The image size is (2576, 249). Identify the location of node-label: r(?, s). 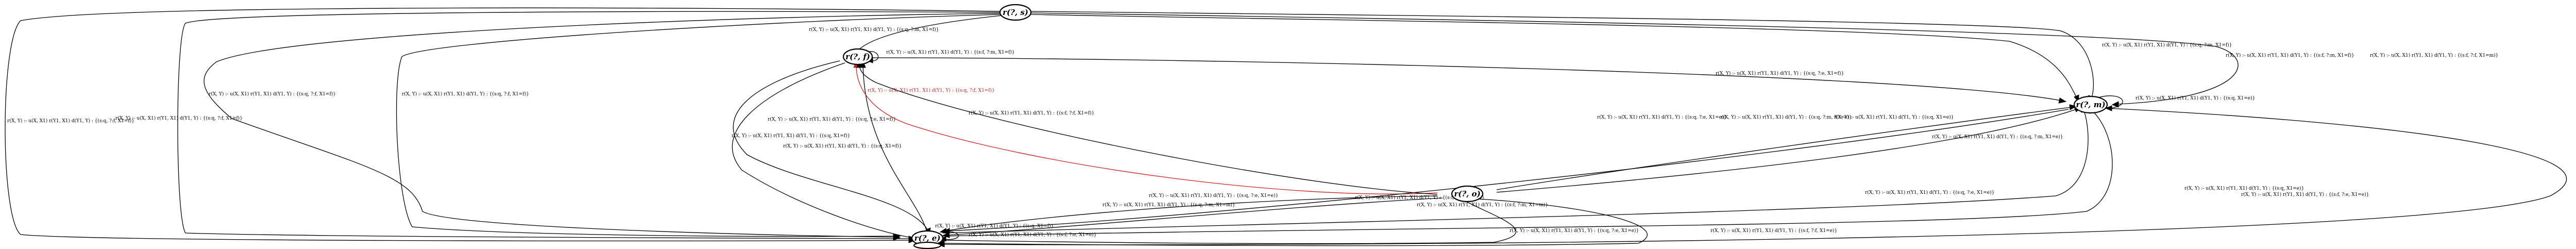
(1015, 12).